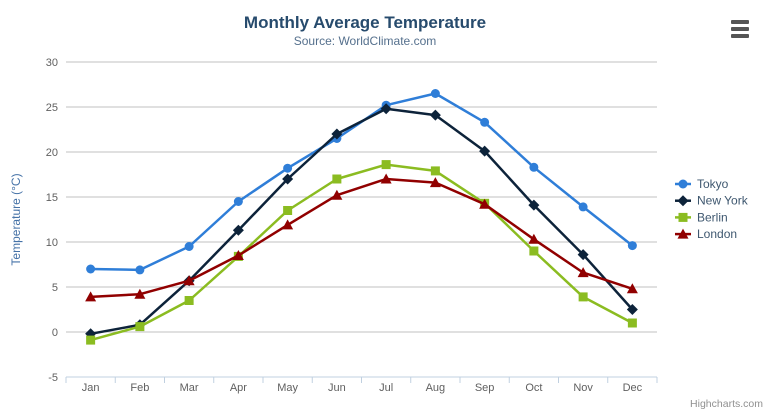 This screenshot has height=416, width=769. What do you see at coordinates (365, 22) in the screenshot?
I see `chart-title: Monthly Average Temperature` at bounding box center [365, 22].